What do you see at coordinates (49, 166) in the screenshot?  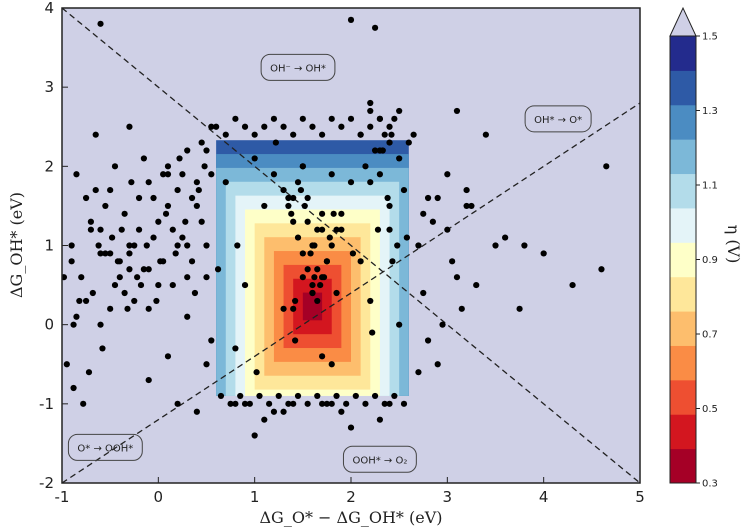 I see `y-tick-label: 2` at bounding box center [49, 166].